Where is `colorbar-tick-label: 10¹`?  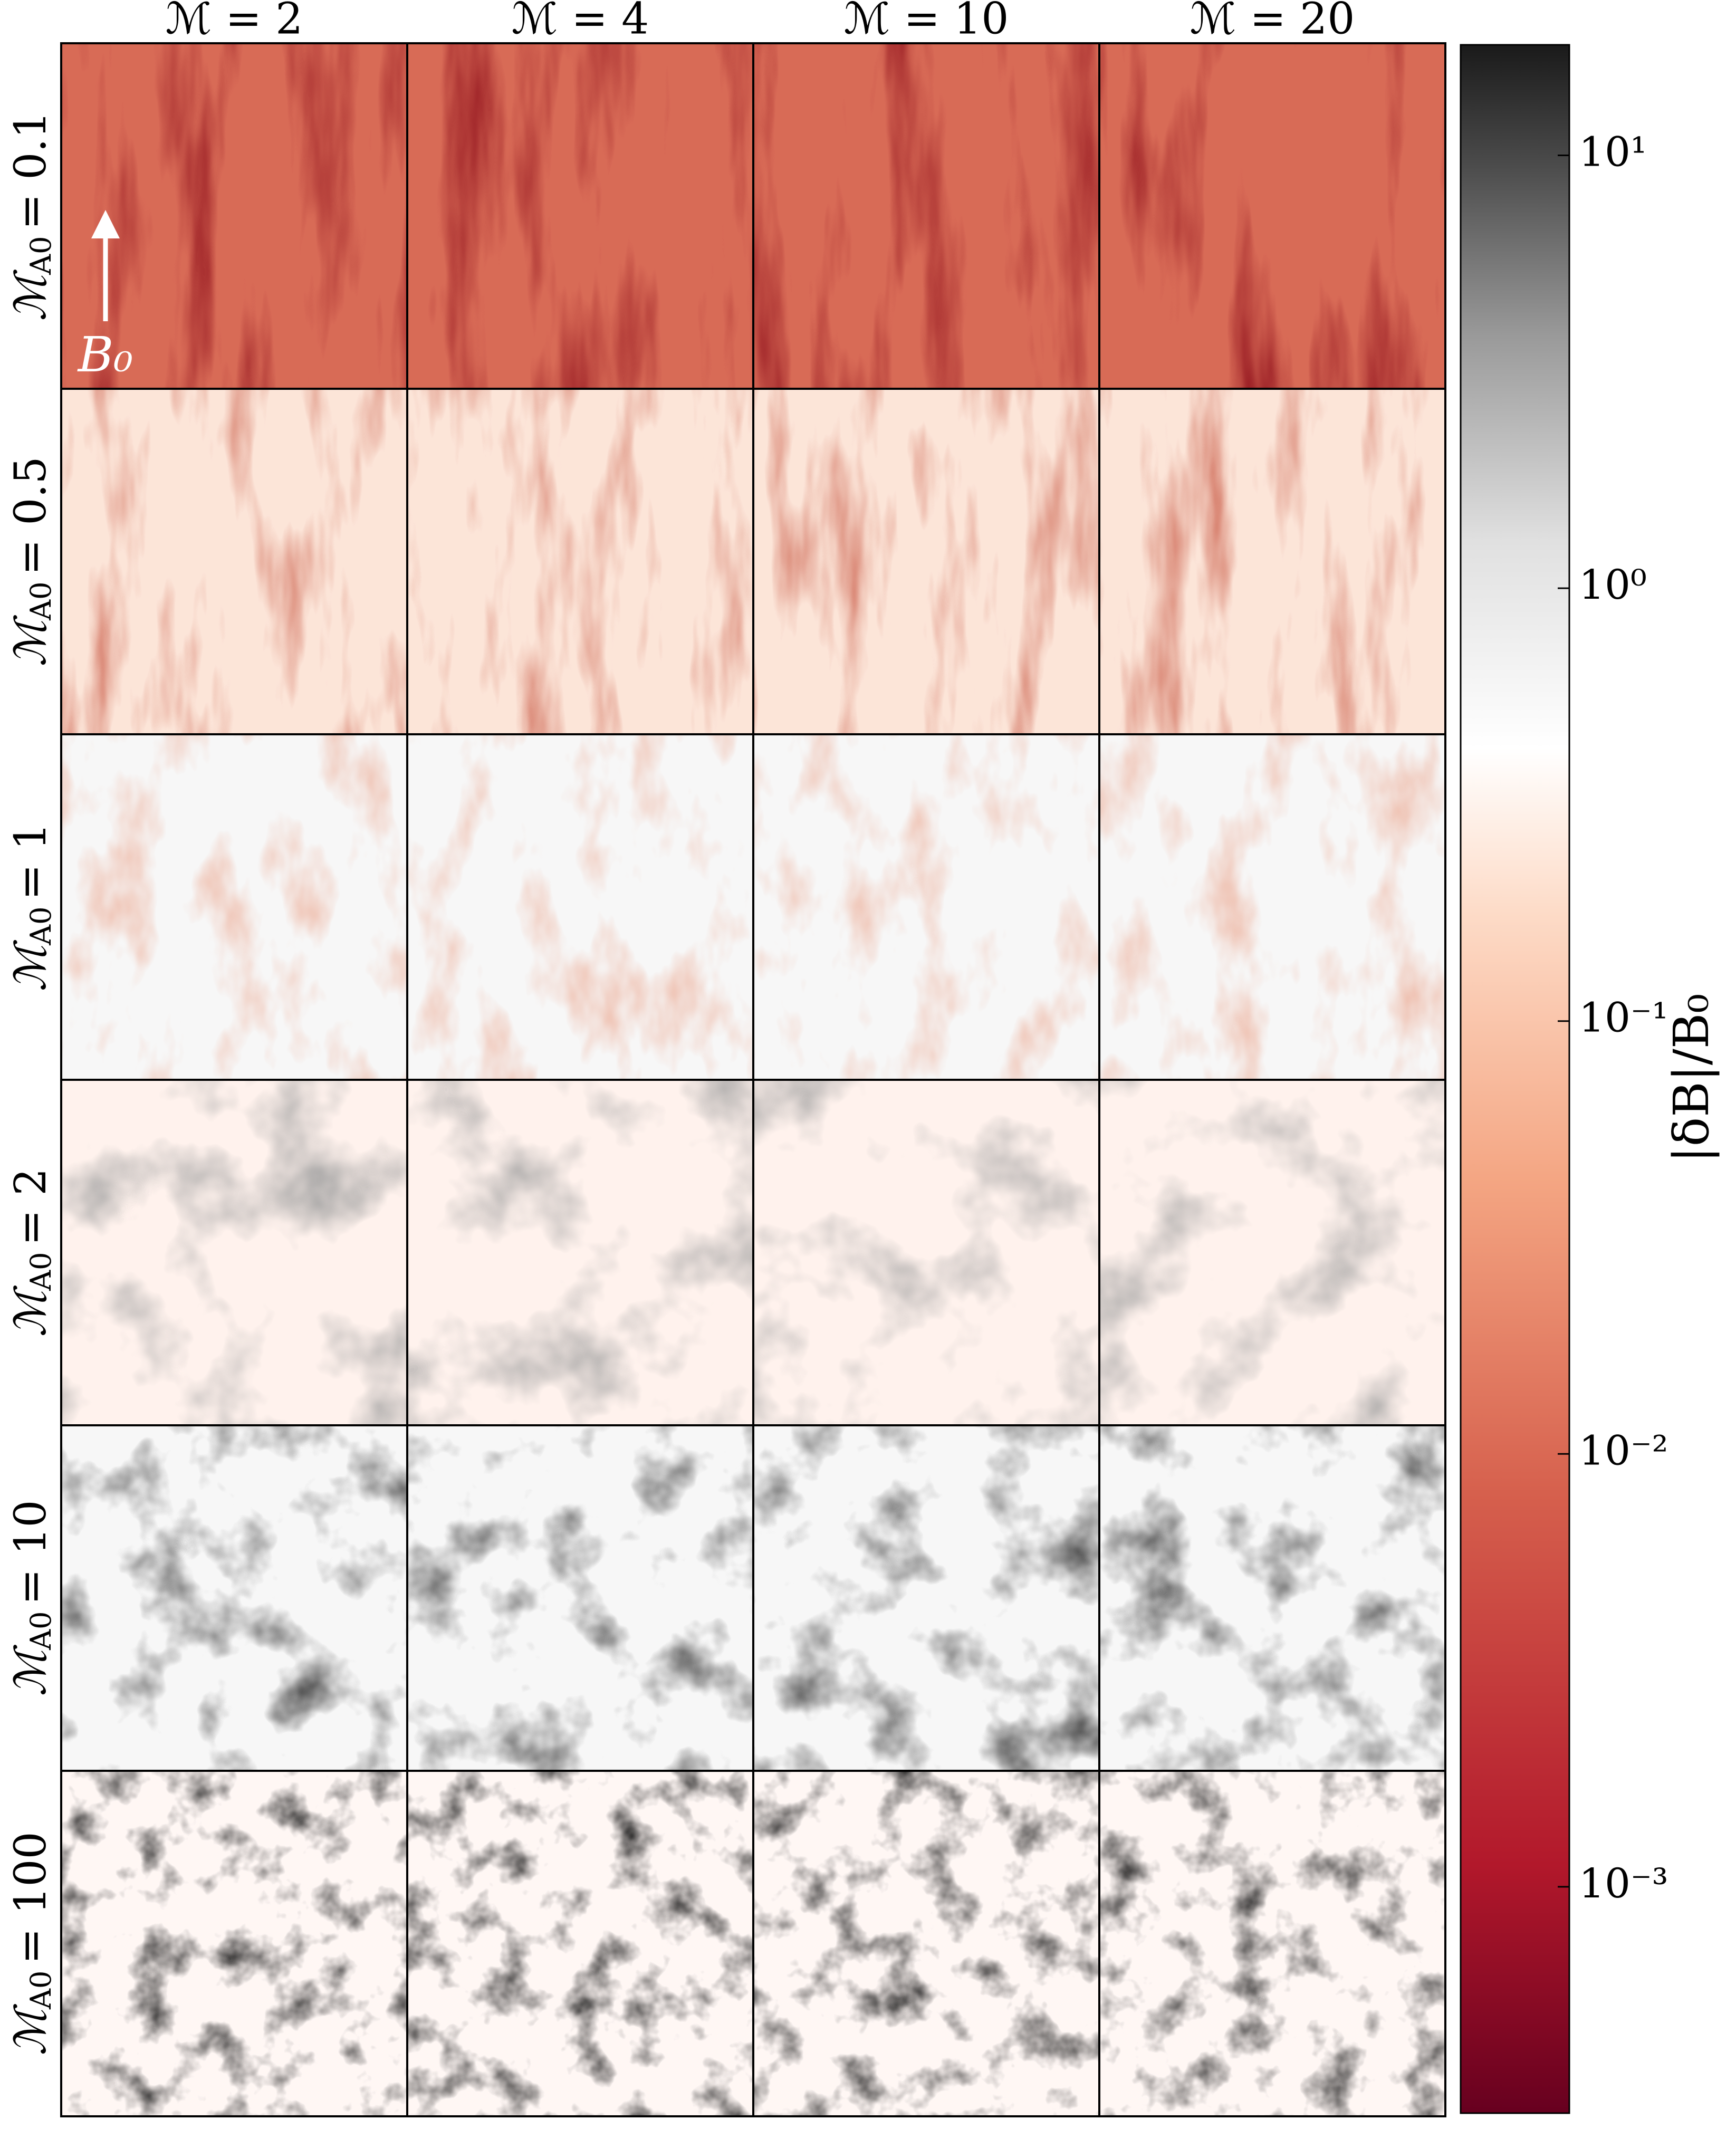 colorbar-tick-label: 10¹ is located at coordinates (1613, 152).